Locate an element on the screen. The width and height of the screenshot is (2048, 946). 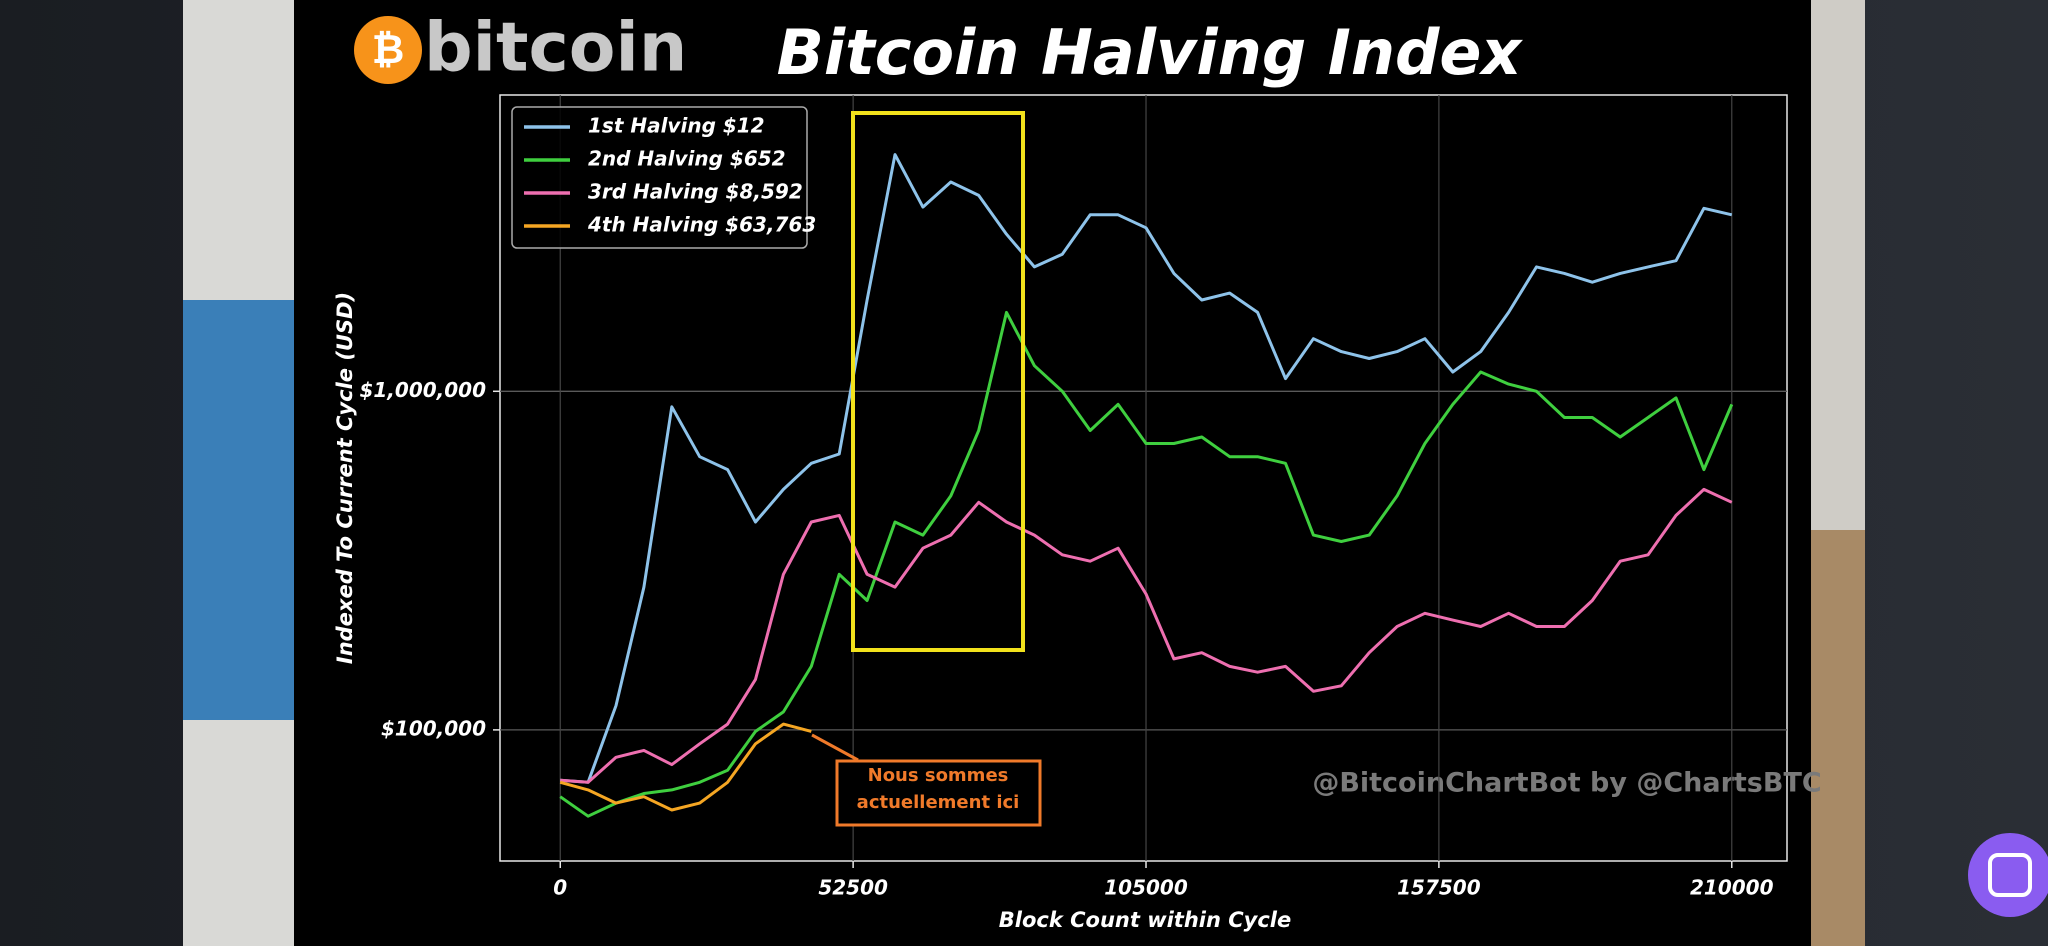
watermark: @BitcoinChartBot by @ChartsBTC is located at coordinates (1566, 783).